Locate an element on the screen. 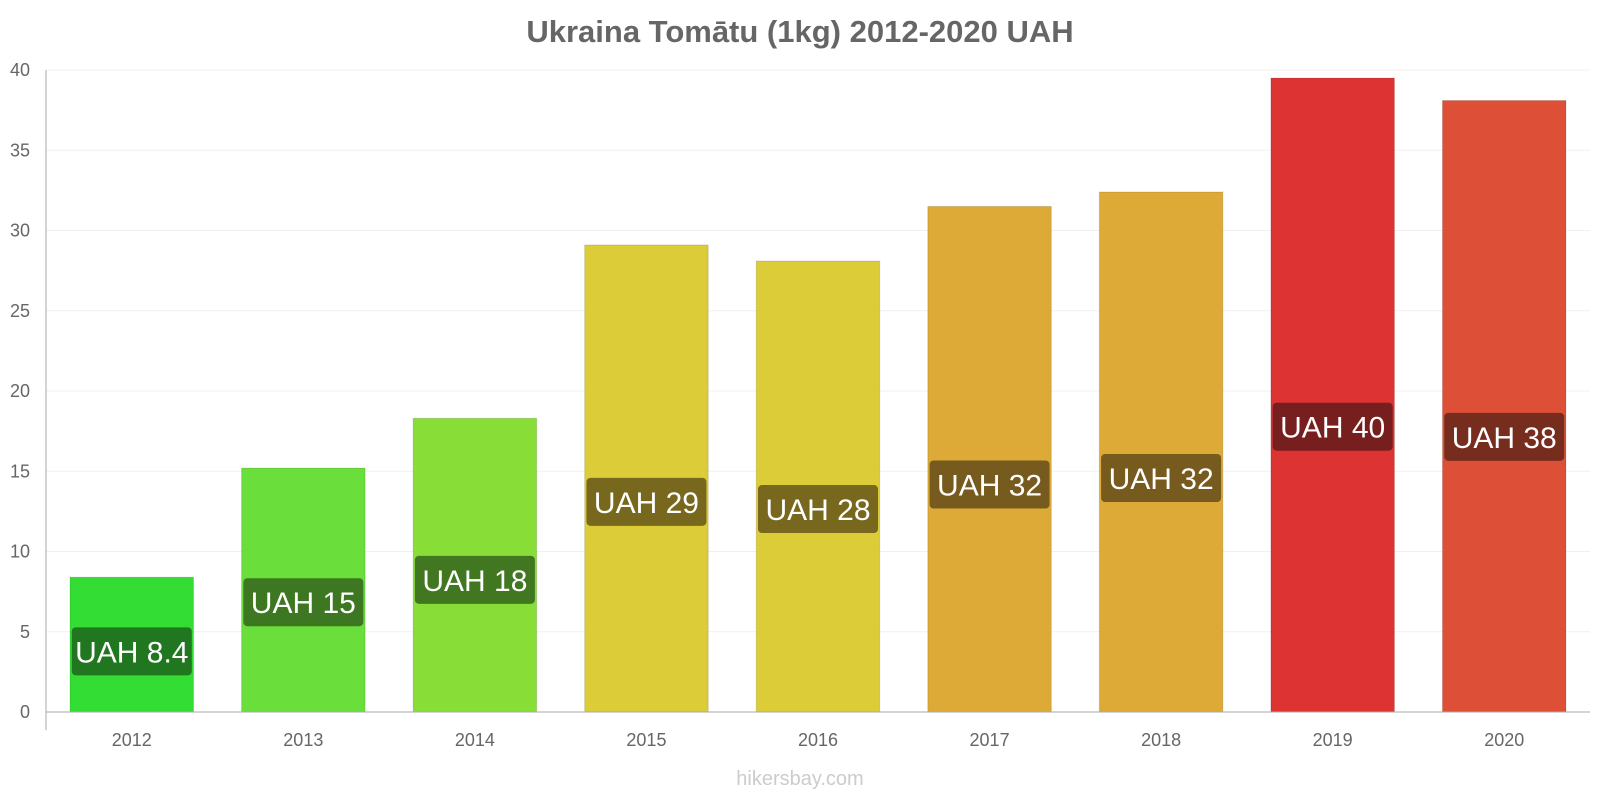 Image resolution: width=1600 pixels, height=800 pixels. x-tick-label: 2020 is located at coordinates (1504, 740).